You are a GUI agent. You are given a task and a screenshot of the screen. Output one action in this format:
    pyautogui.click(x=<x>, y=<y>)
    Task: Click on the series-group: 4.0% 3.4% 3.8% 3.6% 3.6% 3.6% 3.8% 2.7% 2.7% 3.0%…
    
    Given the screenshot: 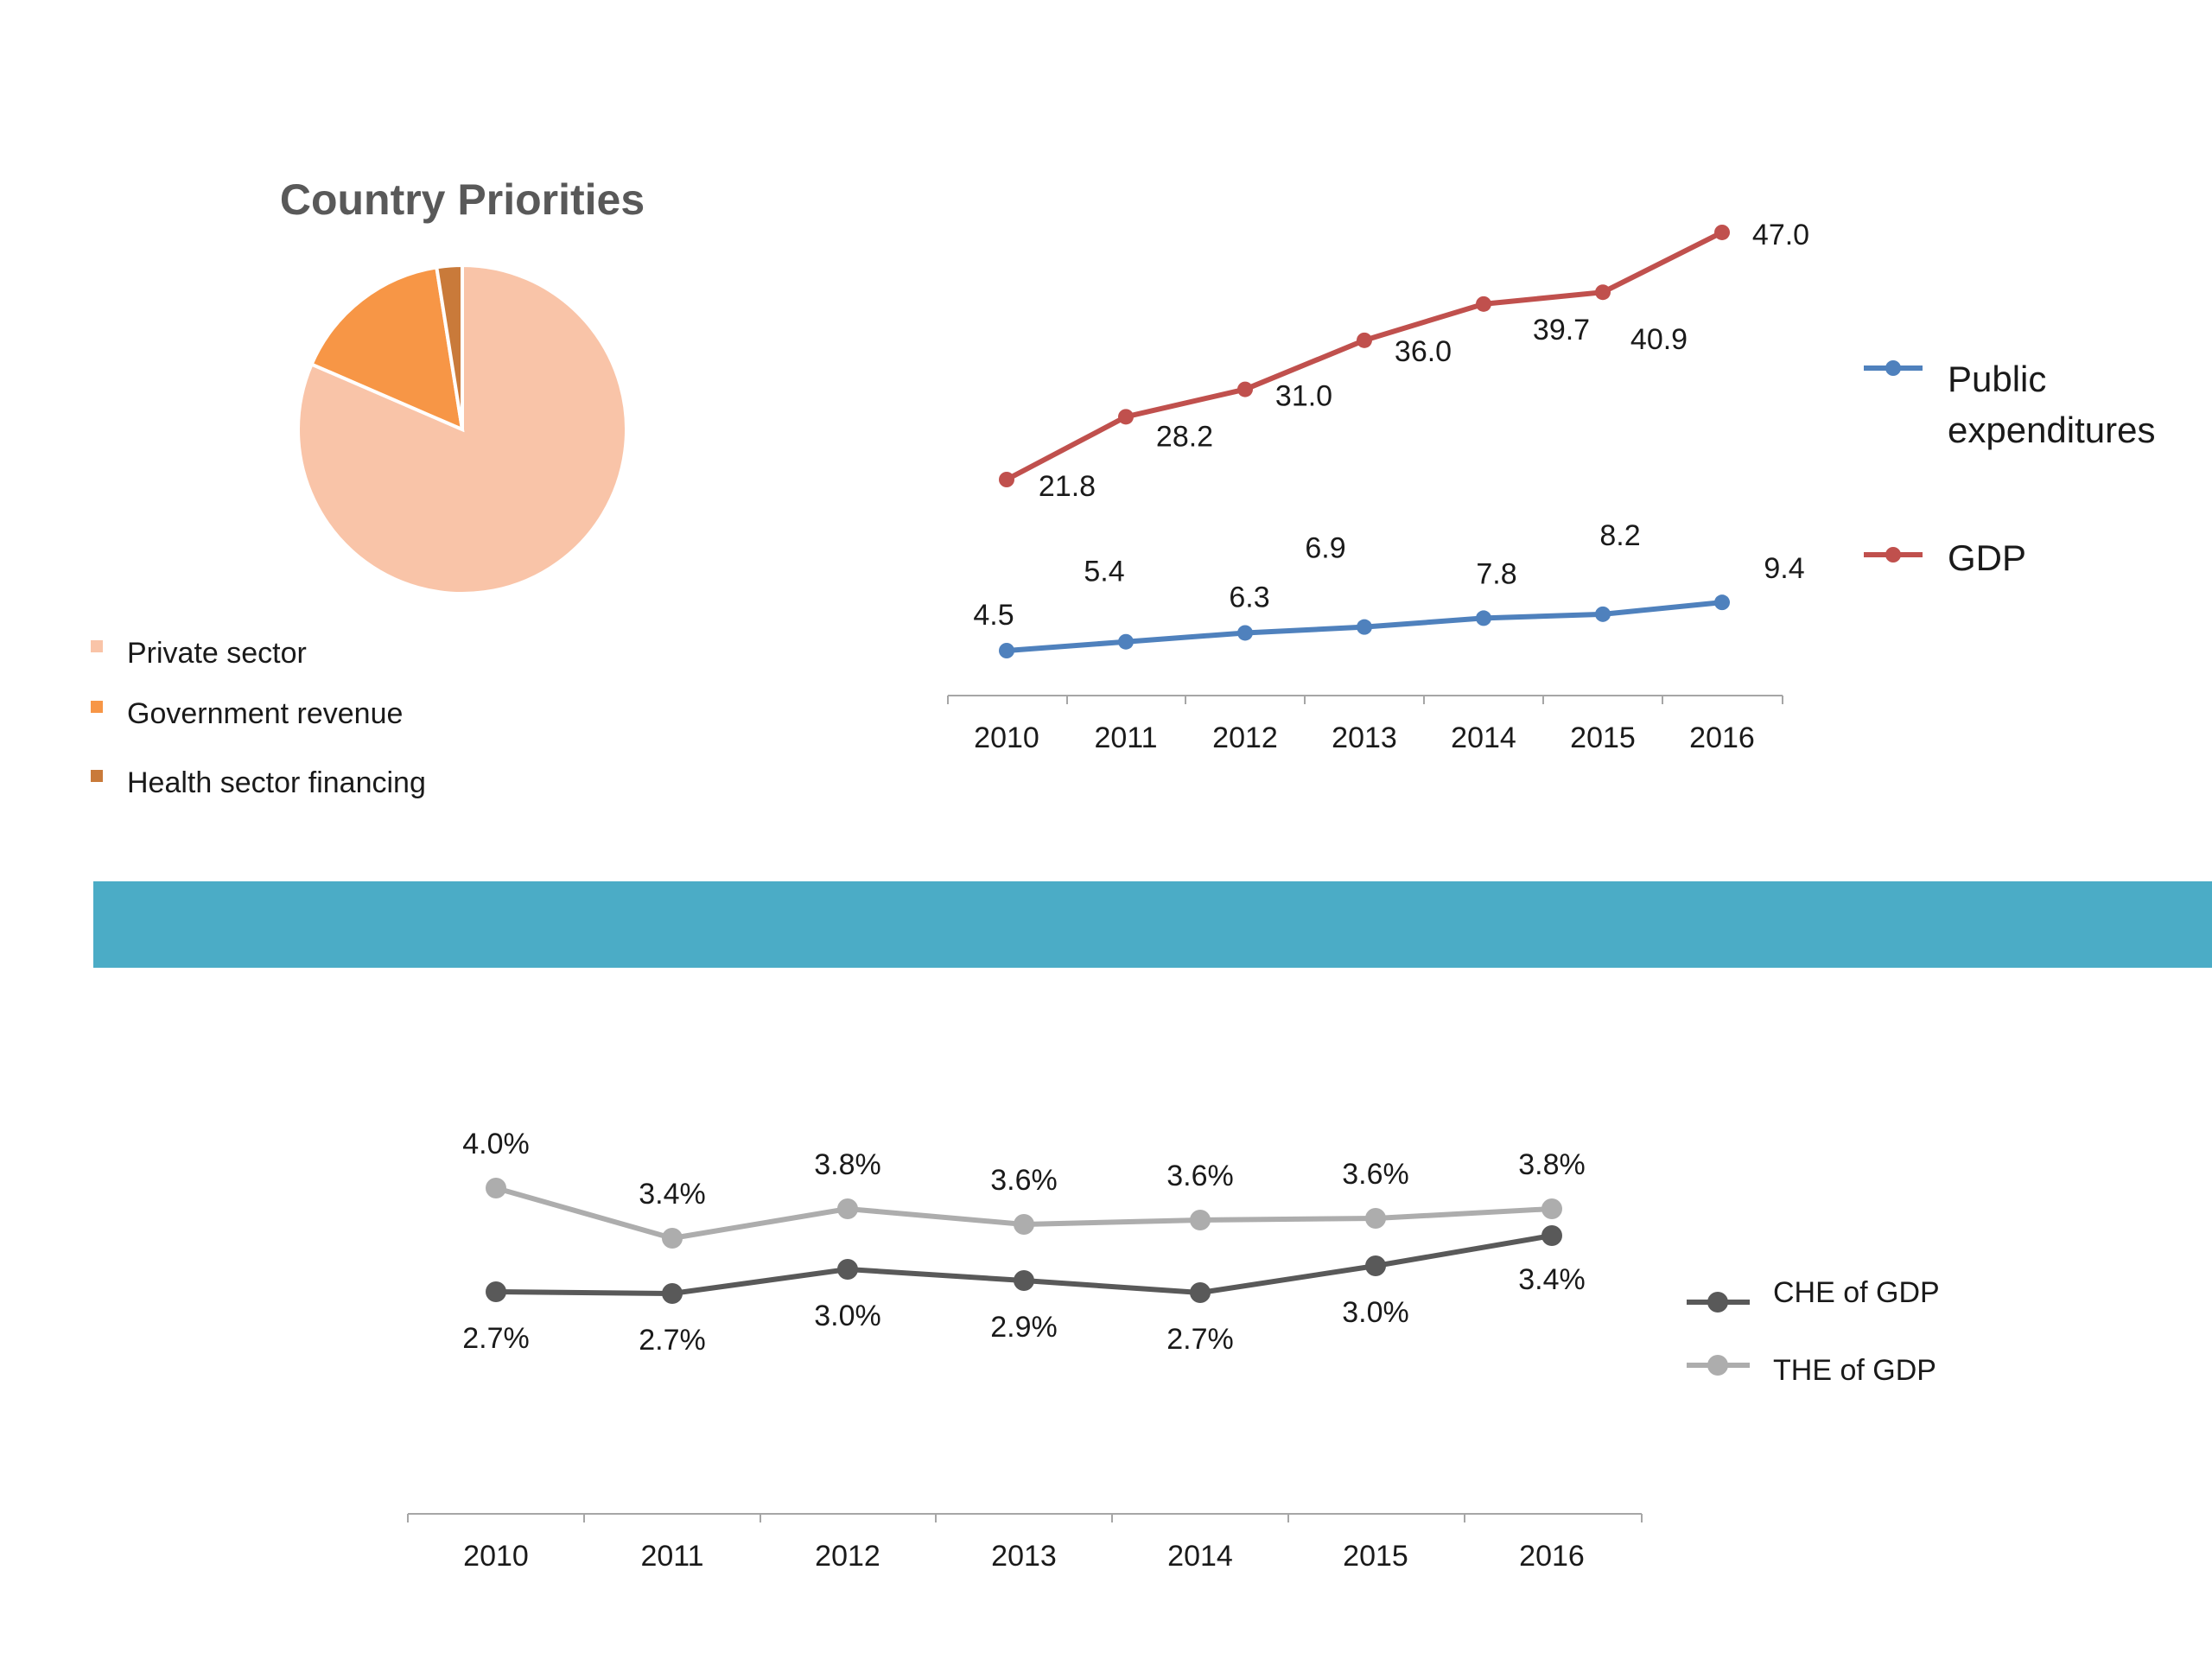 What is the action you would take?
    pyautogui.click(x=1024, y=1242)
    